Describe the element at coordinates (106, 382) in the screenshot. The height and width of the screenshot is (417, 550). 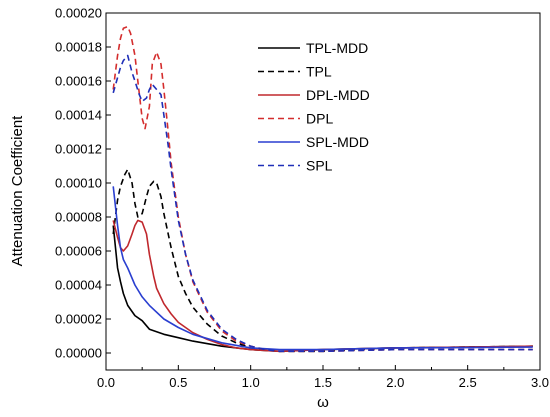
I see `x-tick-label: 0.0` at that location.